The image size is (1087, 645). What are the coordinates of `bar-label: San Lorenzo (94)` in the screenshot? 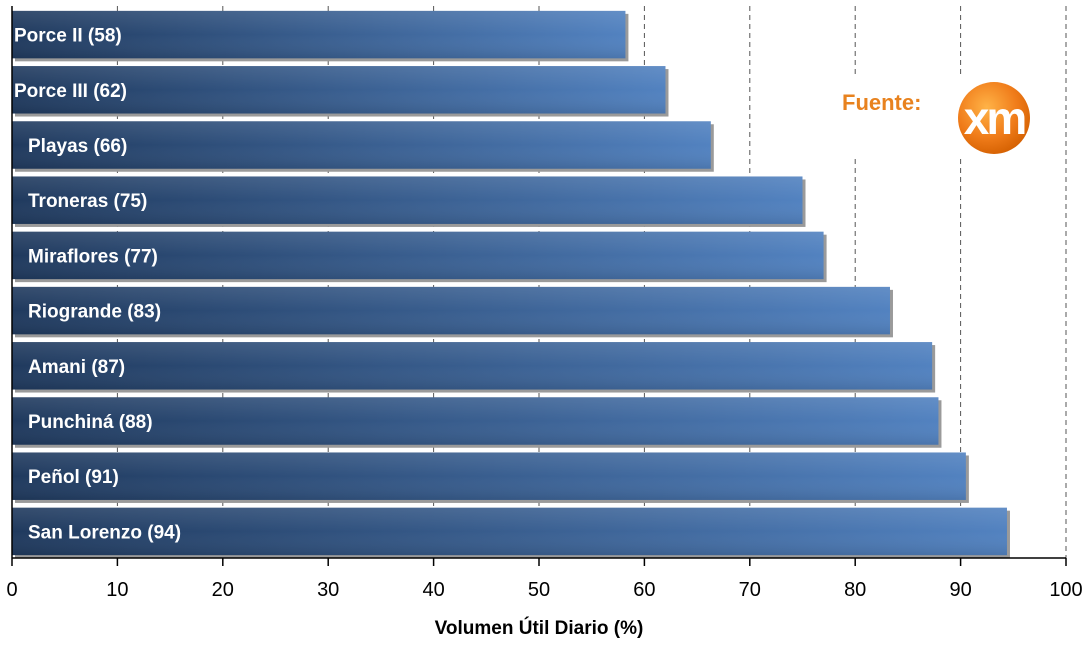 It's located at (104, 532).